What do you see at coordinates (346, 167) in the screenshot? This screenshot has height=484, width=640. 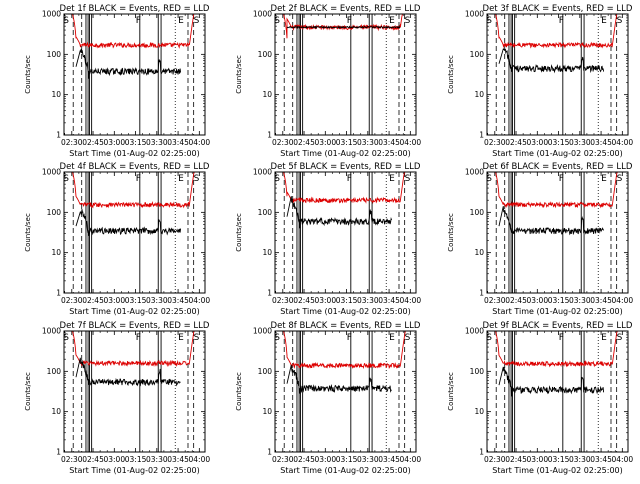 I see `chart-title: Det 5f BLACK = Events, RED = LLD` at bounding box center [346, 167].